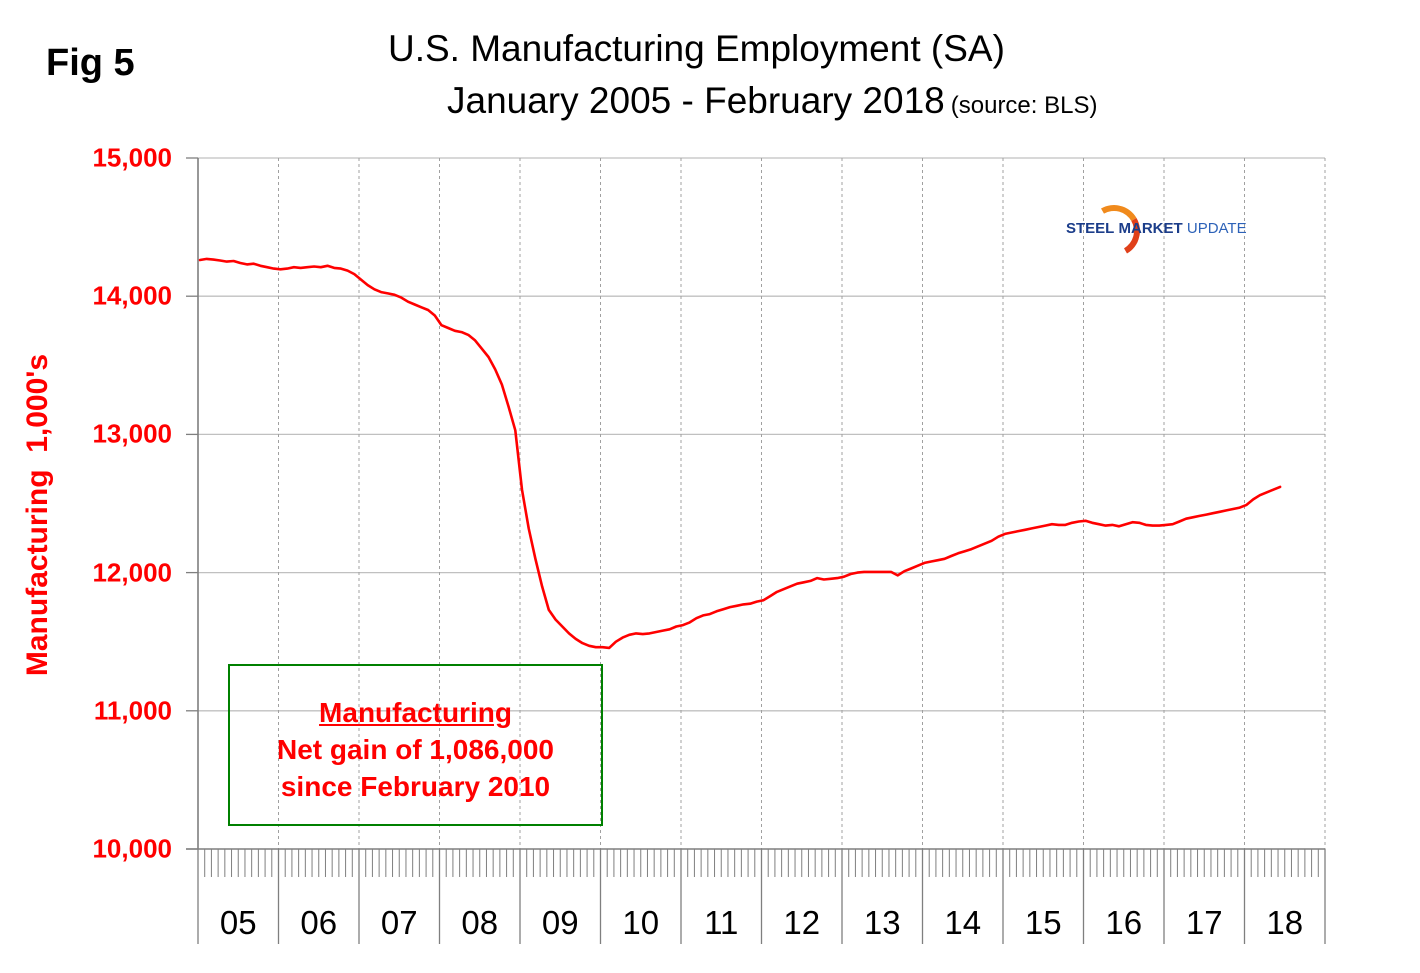  Describe the element at coordinates (480, 922) in the screenshot. I see `x-tick-label: 08` at that location.